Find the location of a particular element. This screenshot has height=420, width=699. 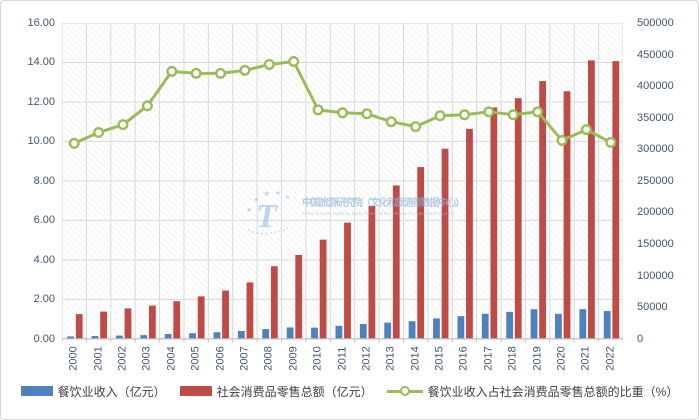

right-axis-tick-label: 150000 is located at coordinates (655, 244).